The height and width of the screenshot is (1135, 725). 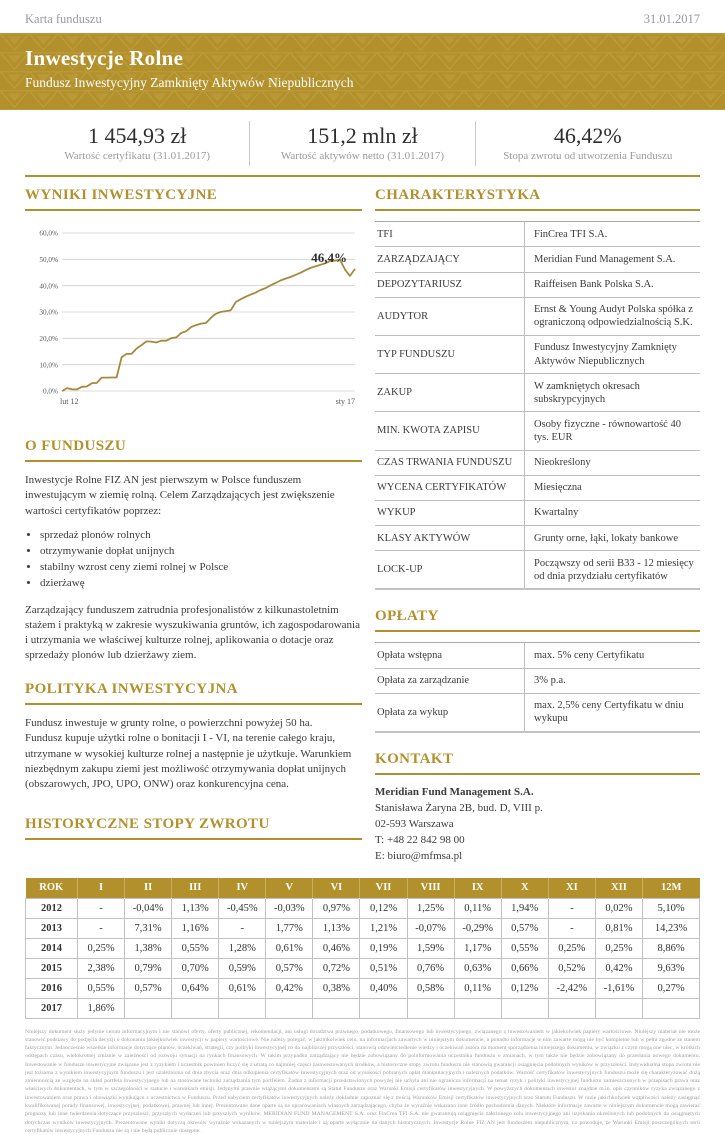 What do you see at coordinates (450, 681) in the screenshot?
I see `fee-label: Opłata za zarządzanie` at bounding box center [450, 681].